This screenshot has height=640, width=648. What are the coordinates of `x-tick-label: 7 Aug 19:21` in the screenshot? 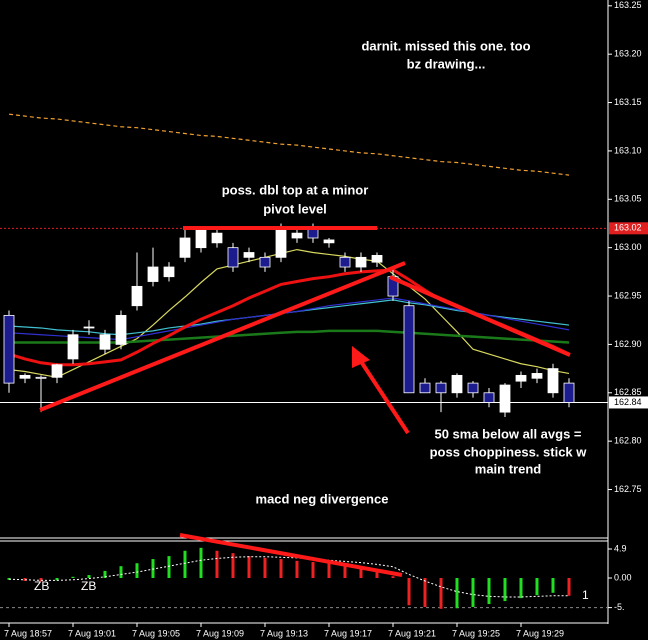 It's located at (412, 633).